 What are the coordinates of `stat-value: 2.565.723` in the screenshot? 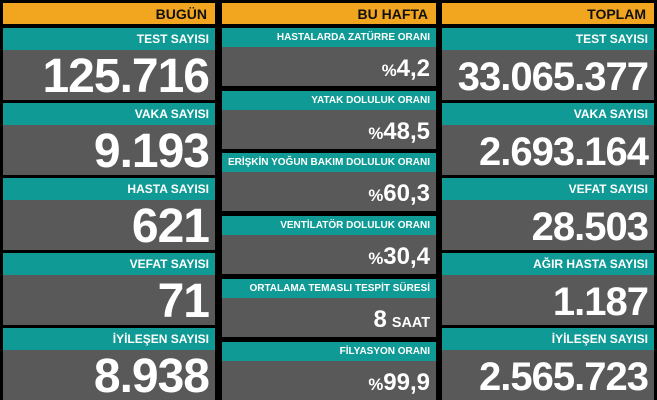 It's located at (548, 375).